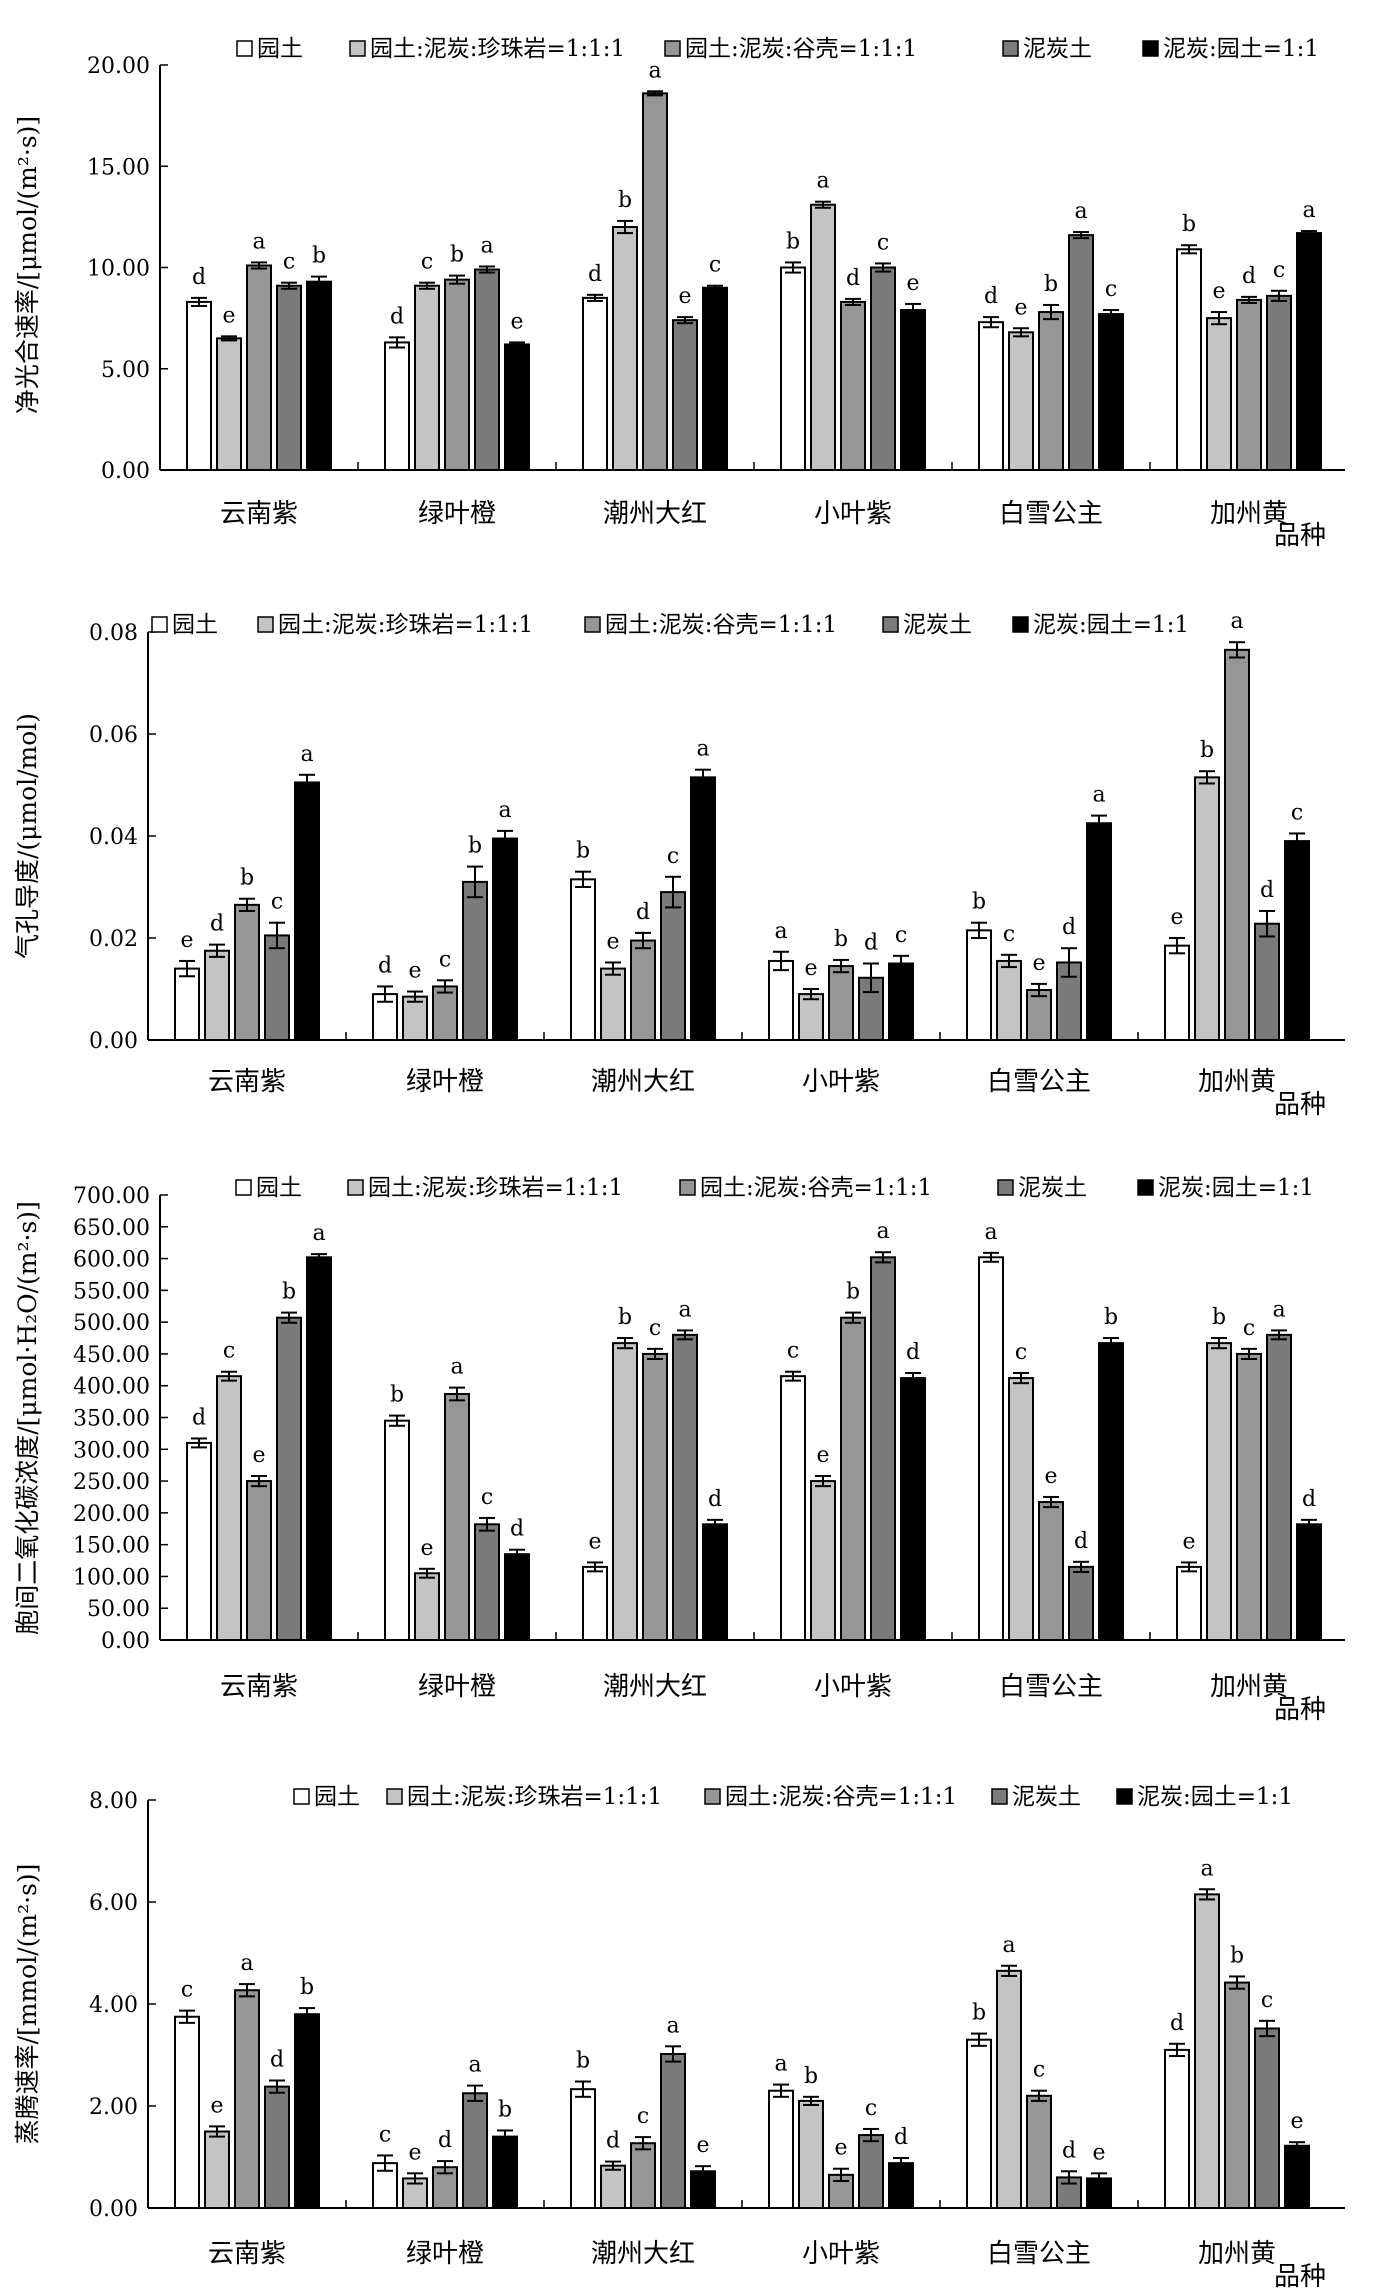  I want to click on y-tick-label: 50.00, so click(118, 1609).